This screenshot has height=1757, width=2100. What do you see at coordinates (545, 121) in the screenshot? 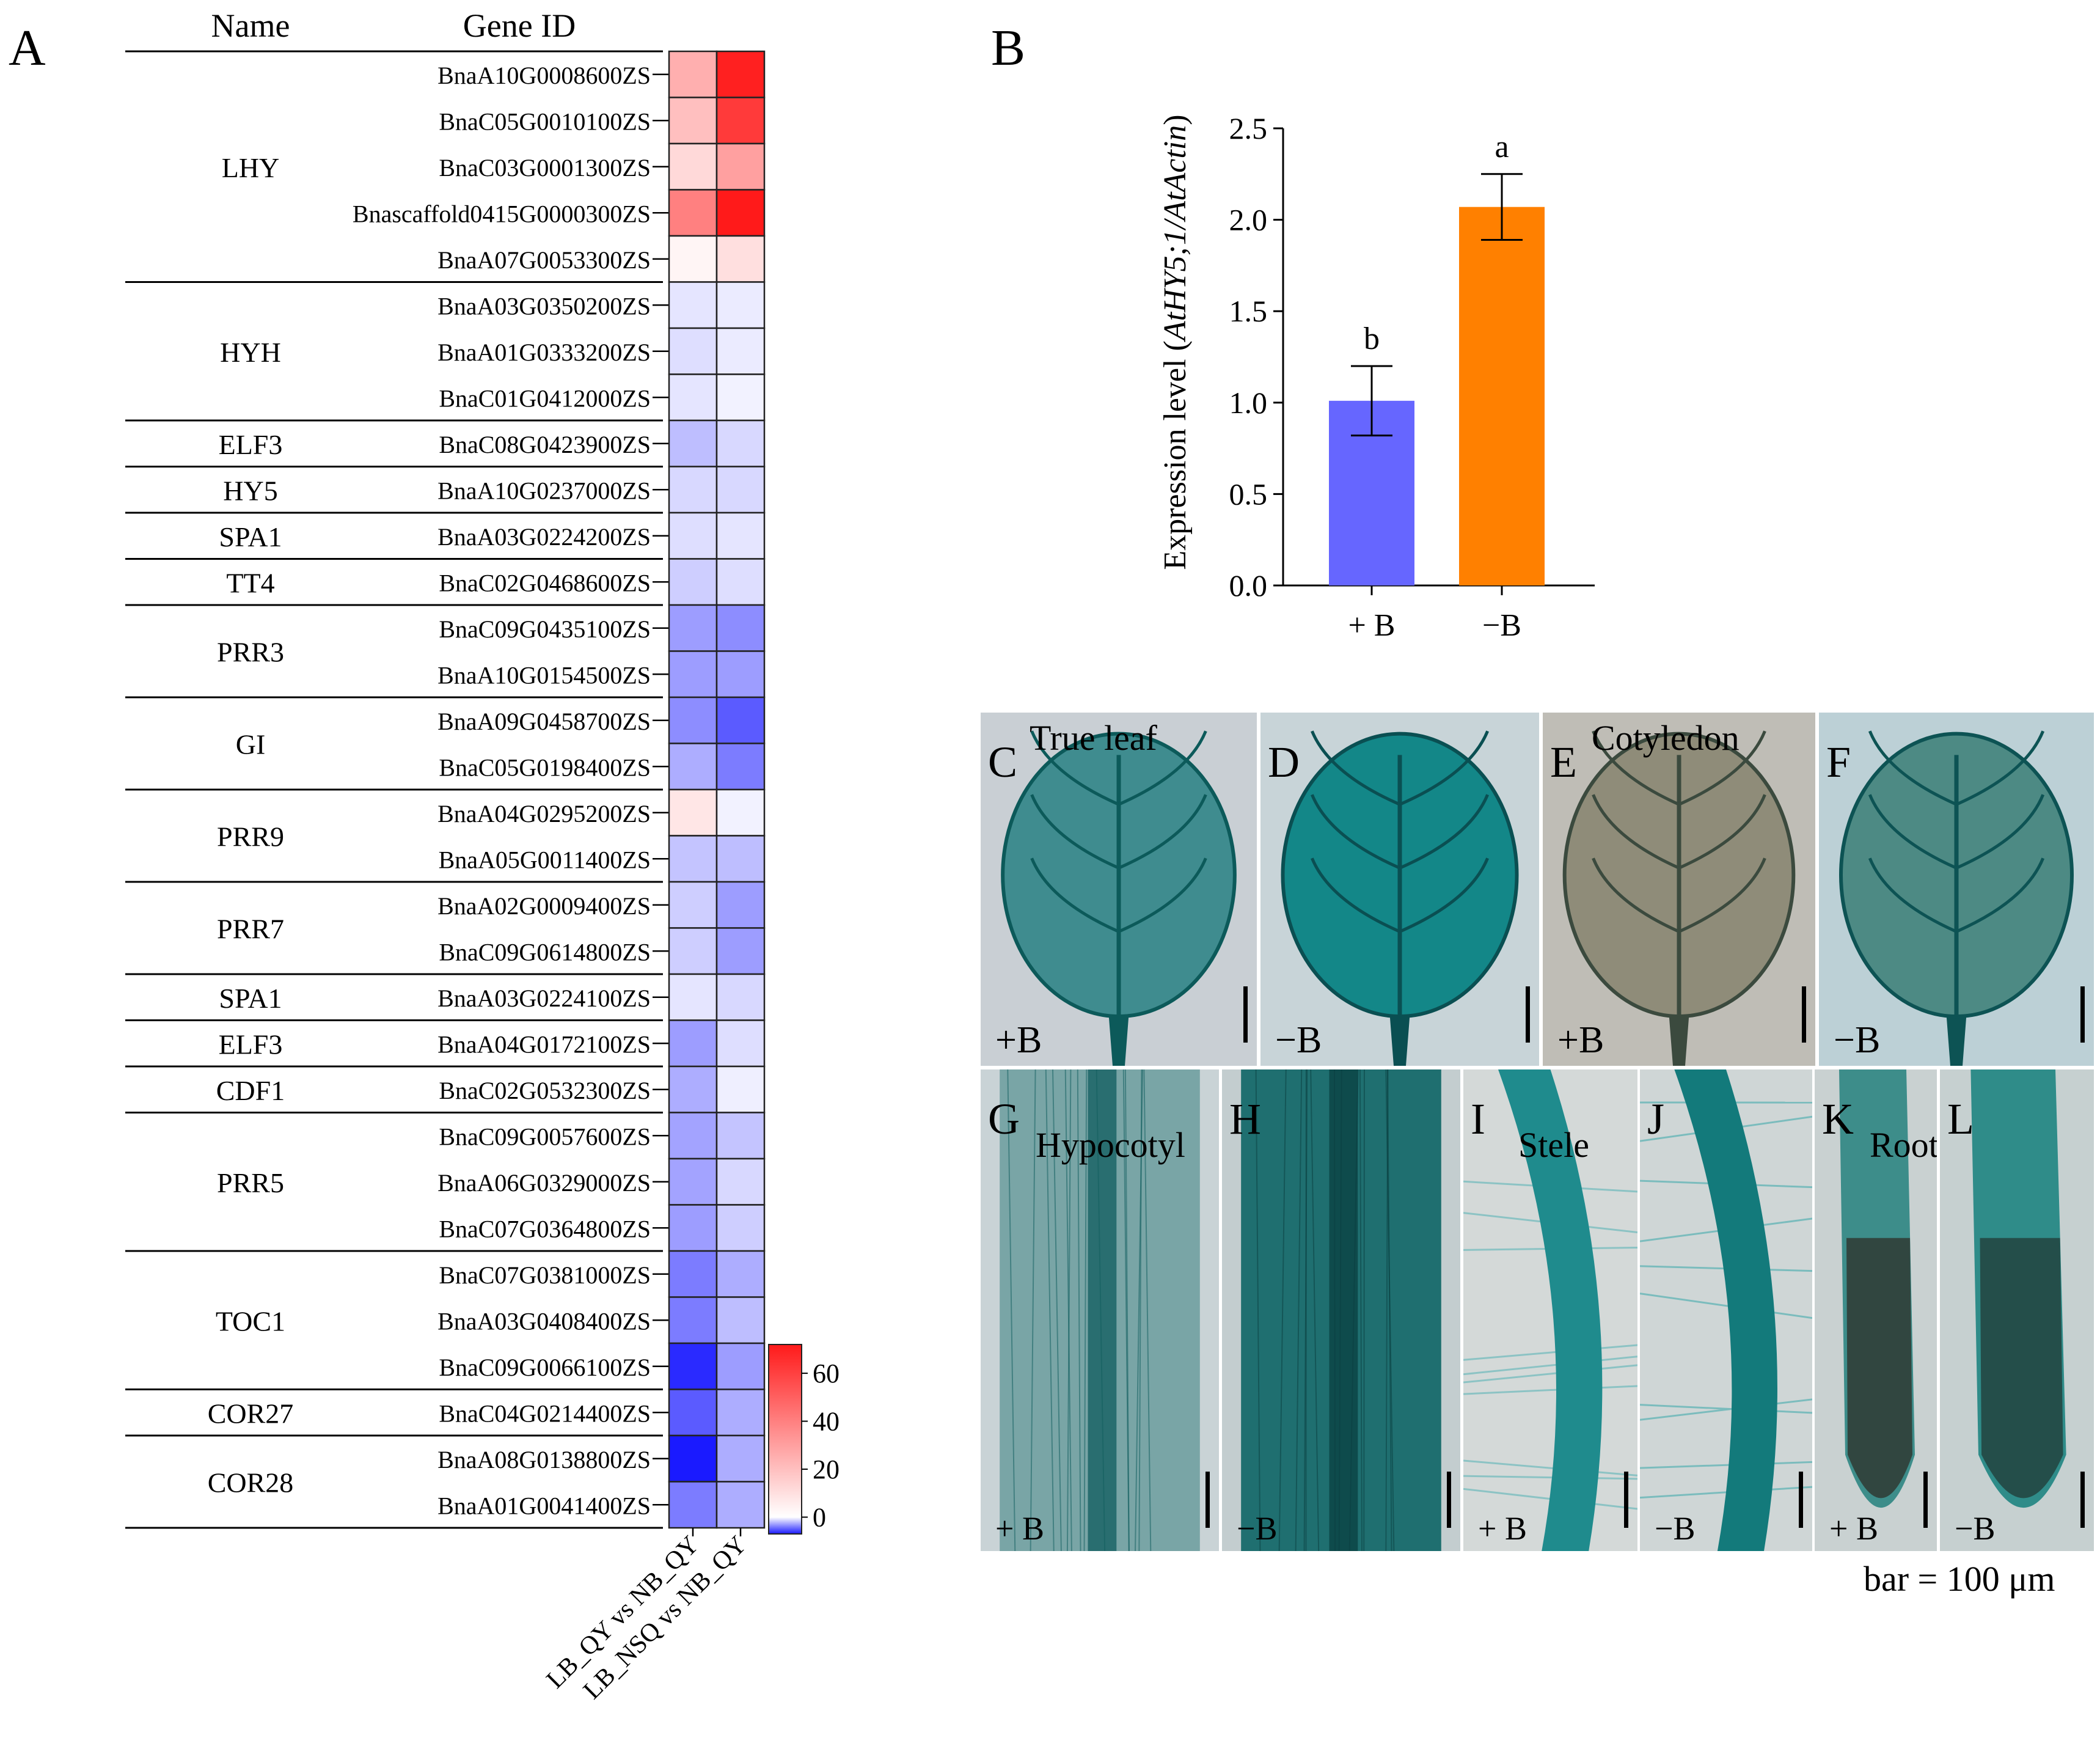
I see `gene-id-label: BnaC05G0010100ZS` at bounding box center [545, 121].